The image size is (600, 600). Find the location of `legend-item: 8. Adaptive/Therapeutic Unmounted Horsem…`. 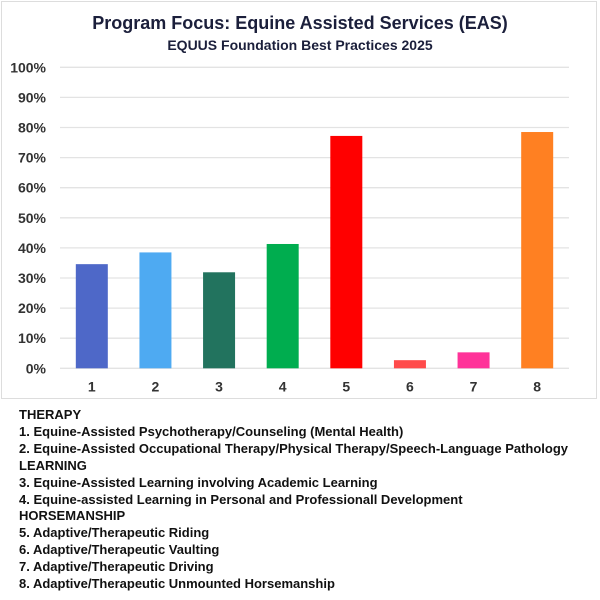

legend-item: 8. Adaptive/Therapeutic Unmounted Horsem… is located at coordinates (177, 584).